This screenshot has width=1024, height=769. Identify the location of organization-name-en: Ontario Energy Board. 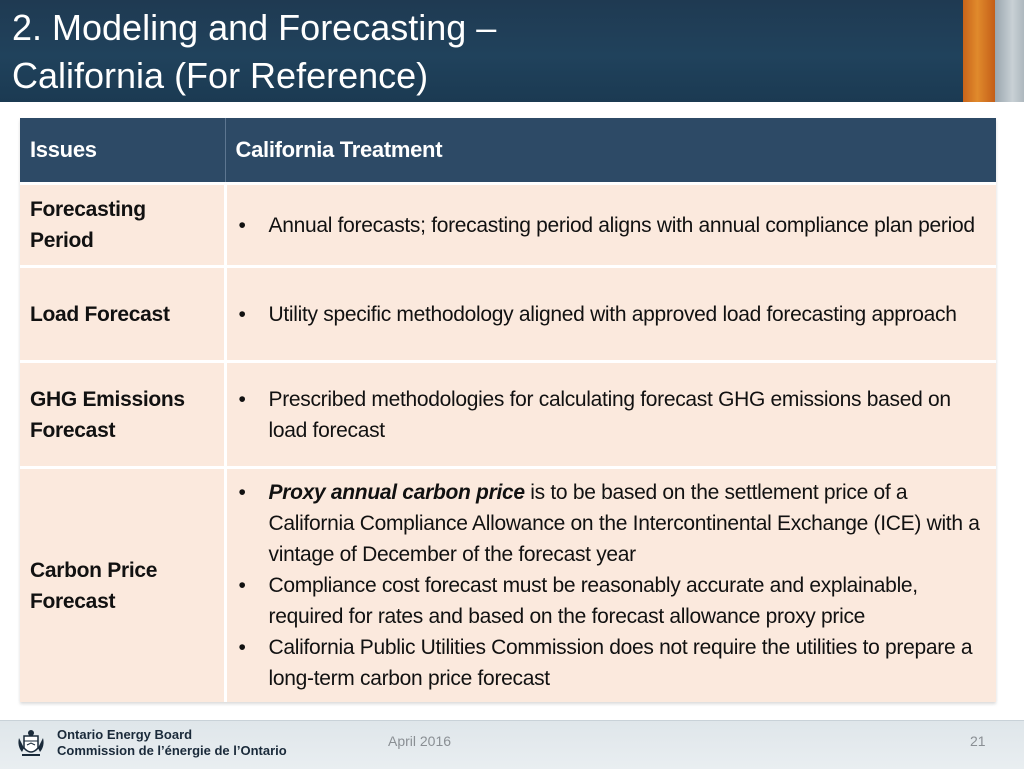
(125, 734).